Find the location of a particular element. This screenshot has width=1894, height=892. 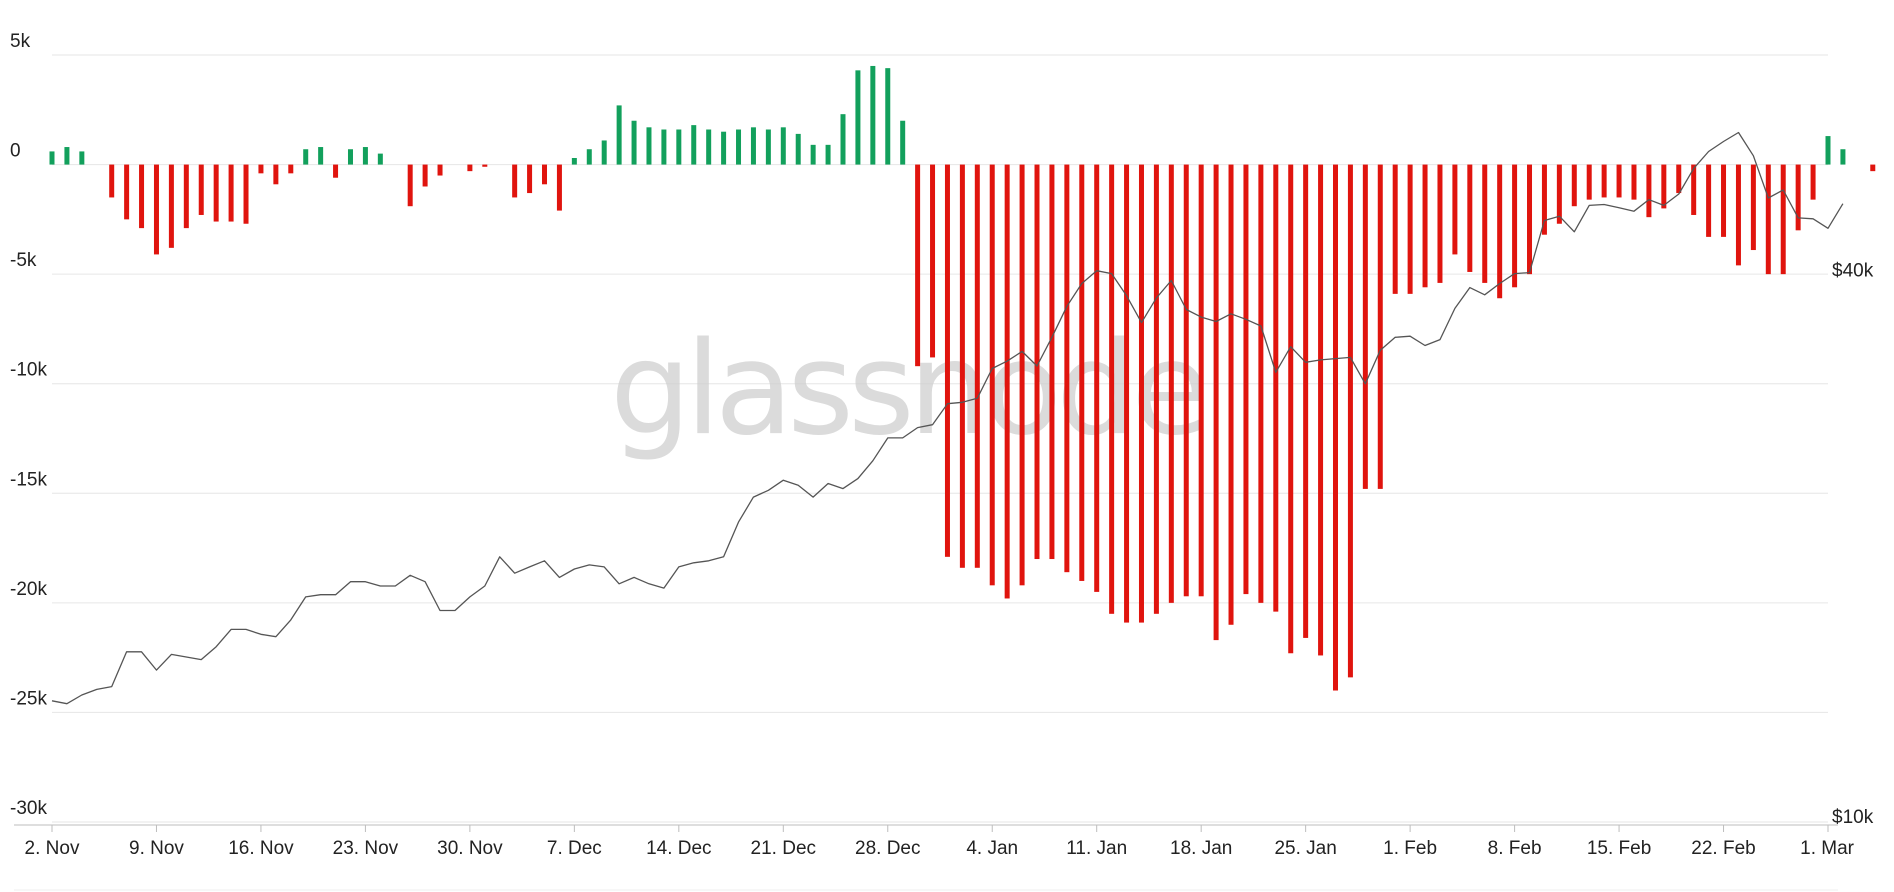

x-tick-label: 18. Jan is located at coordinates (1201, 848).